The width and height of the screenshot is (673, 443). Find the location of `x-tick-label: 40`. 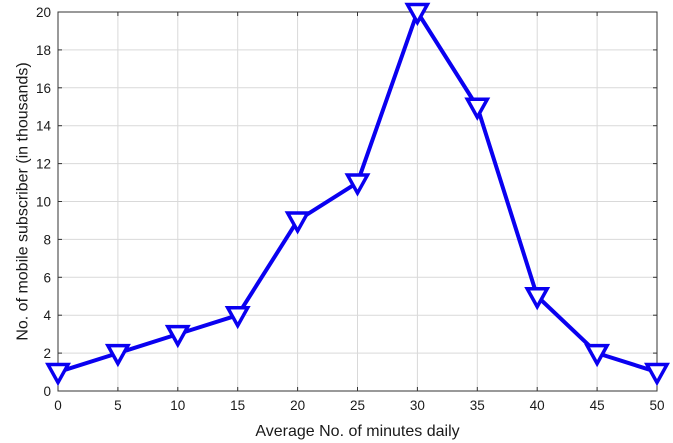

x-tick-label: 40 is located at coordinates (537, 405).